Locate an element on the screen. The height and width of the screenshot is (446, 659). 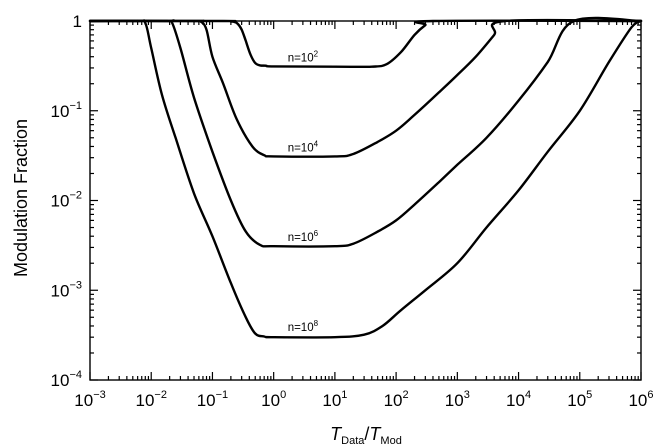
y-tick-label: 10⁻² is located at coordinates (66, 200).